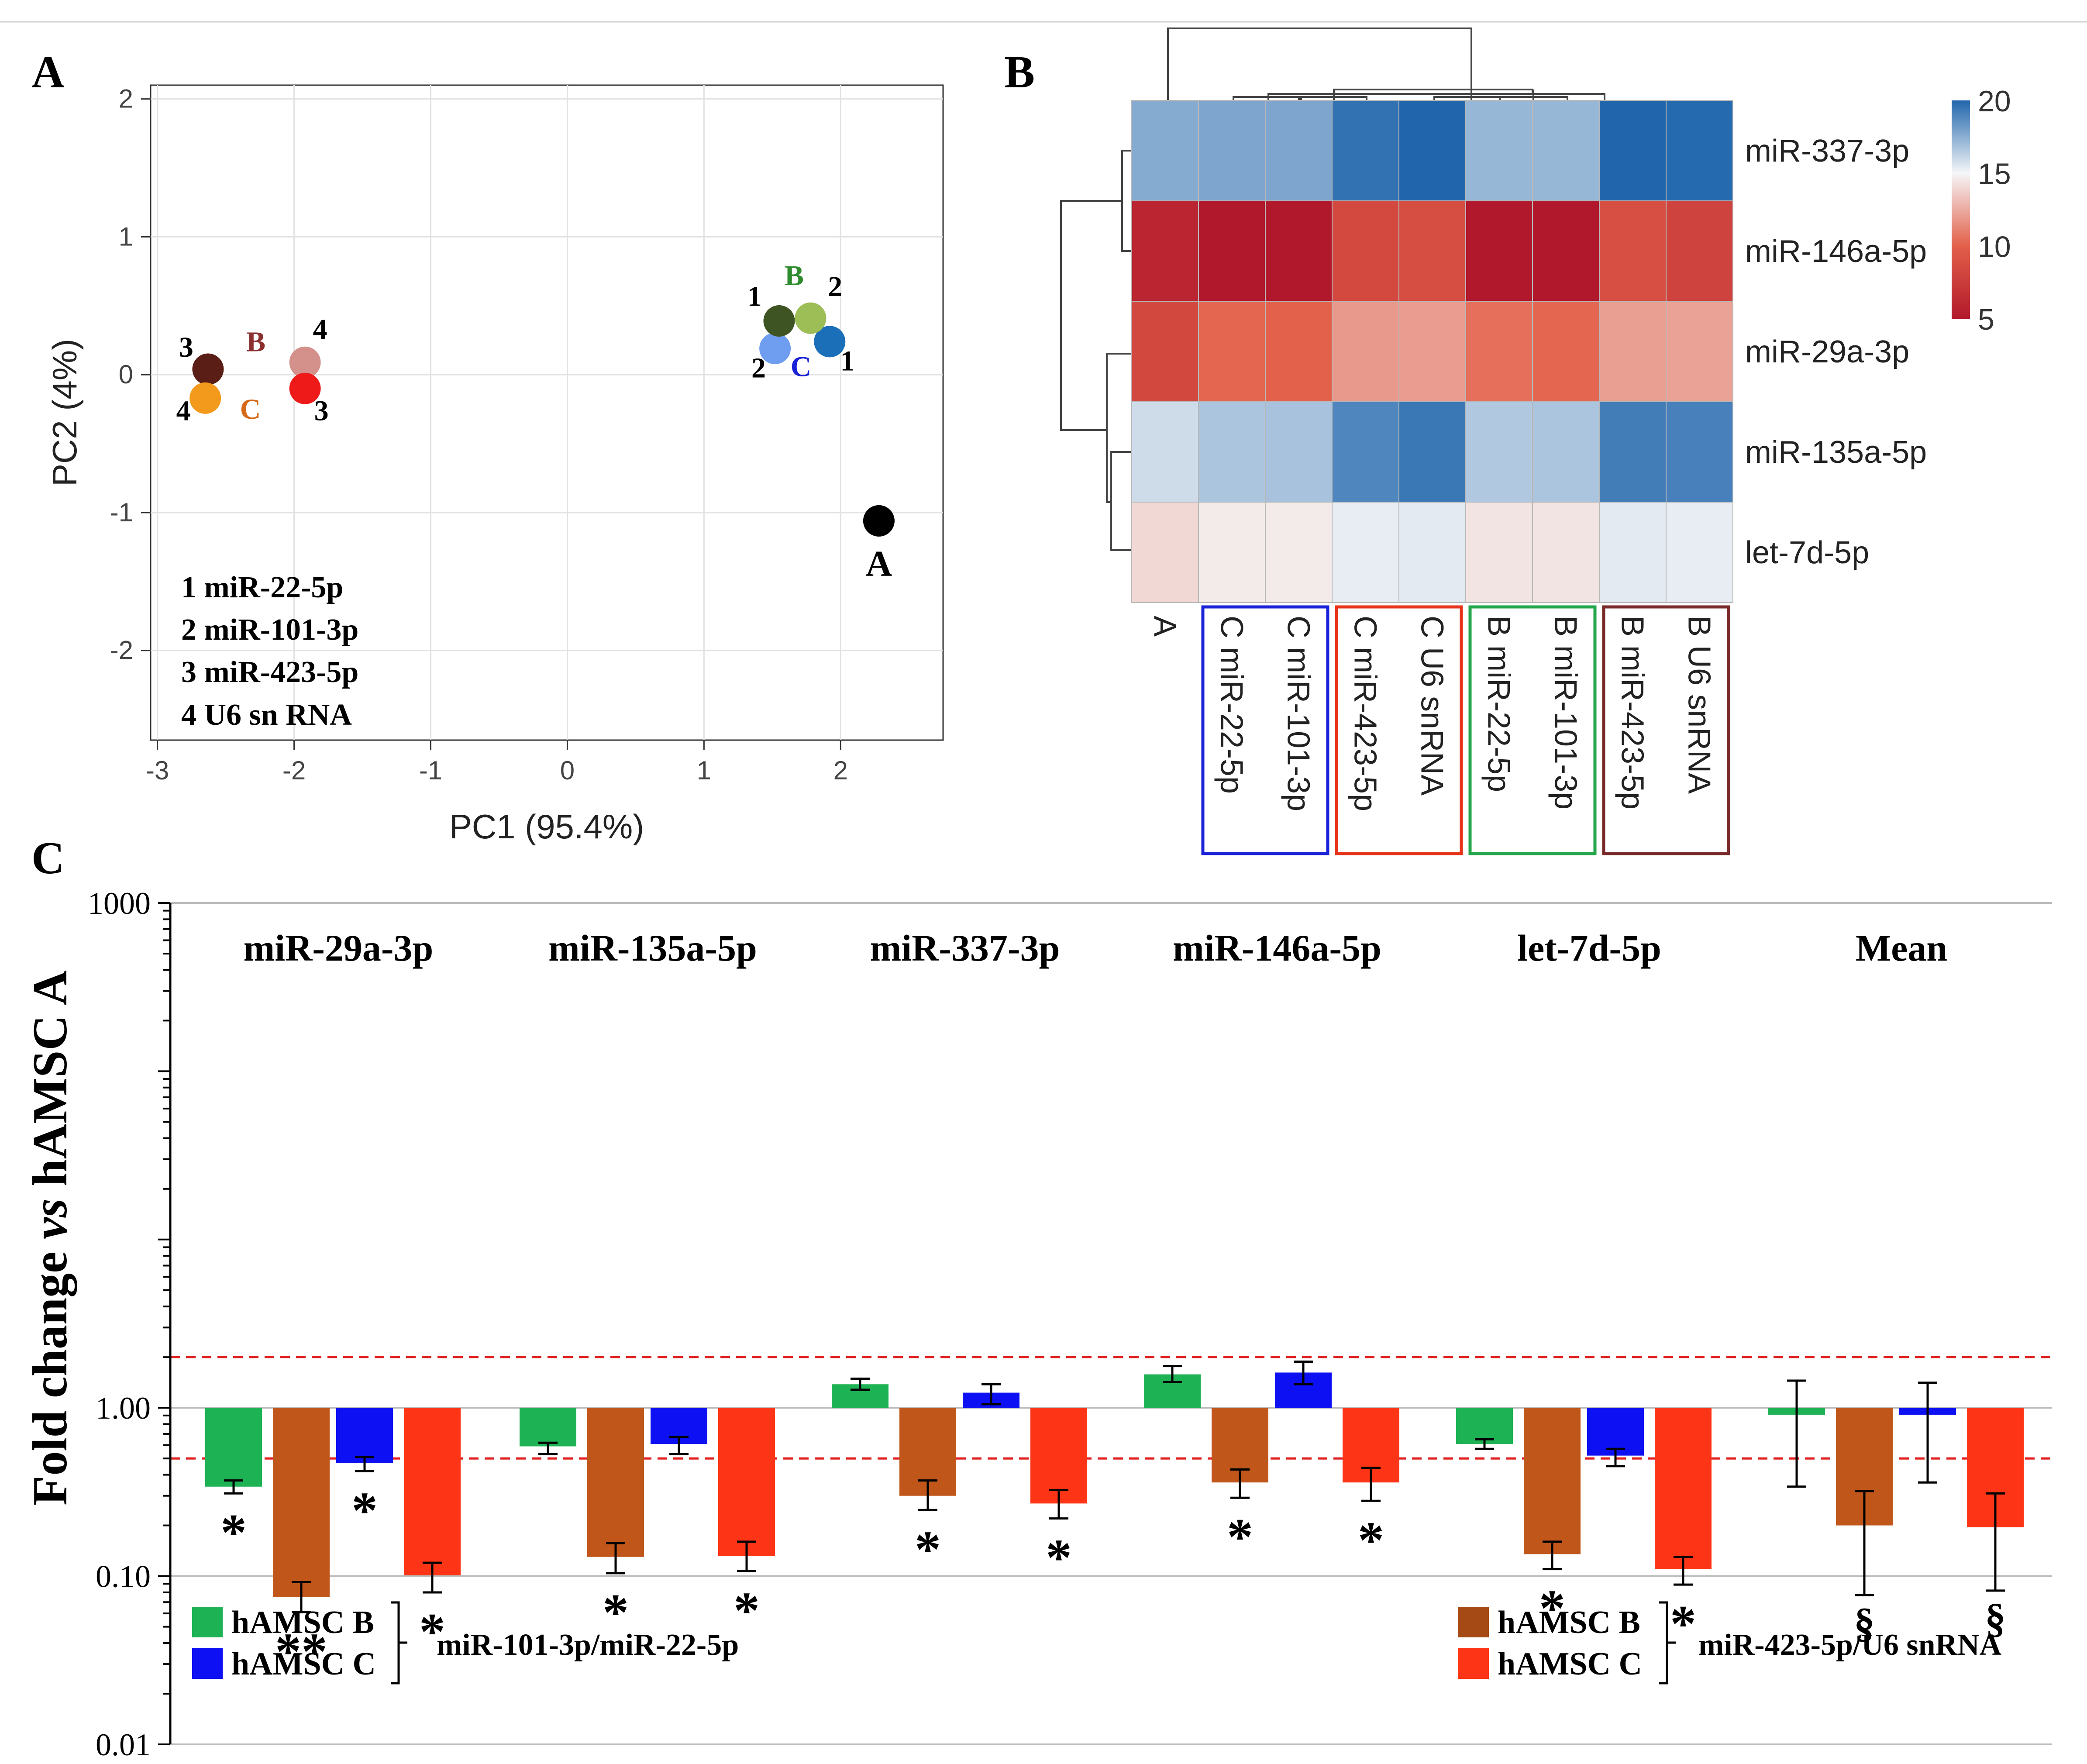 Image resolution: width=2087 pixels, height=1764 pixels. What do you see at coordinates (1127, 201) in the screenshot?
I see `row-dendrogram-branch` at bounding box center [1127, 201].